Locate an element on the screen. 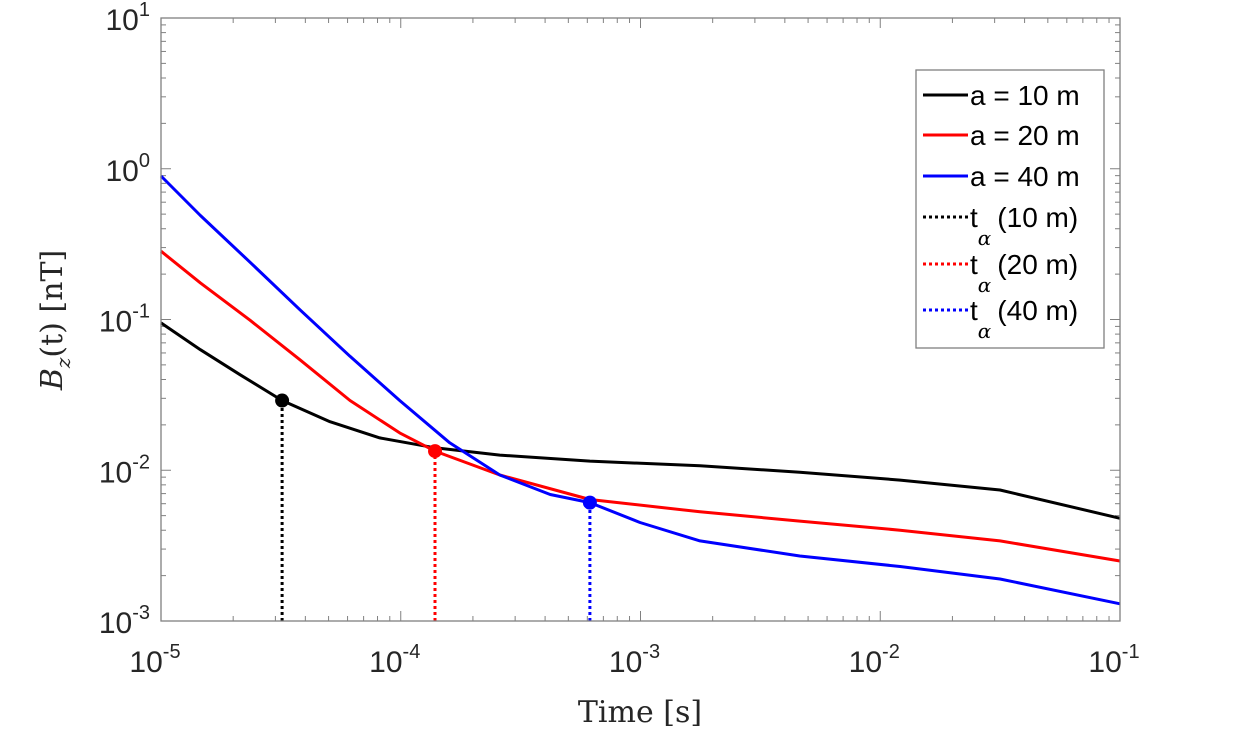 Image resolution: width=1236 pixels, height=738 pixels. legend-entry-label: tα(40 m) is located at coordinates (1024, 319).